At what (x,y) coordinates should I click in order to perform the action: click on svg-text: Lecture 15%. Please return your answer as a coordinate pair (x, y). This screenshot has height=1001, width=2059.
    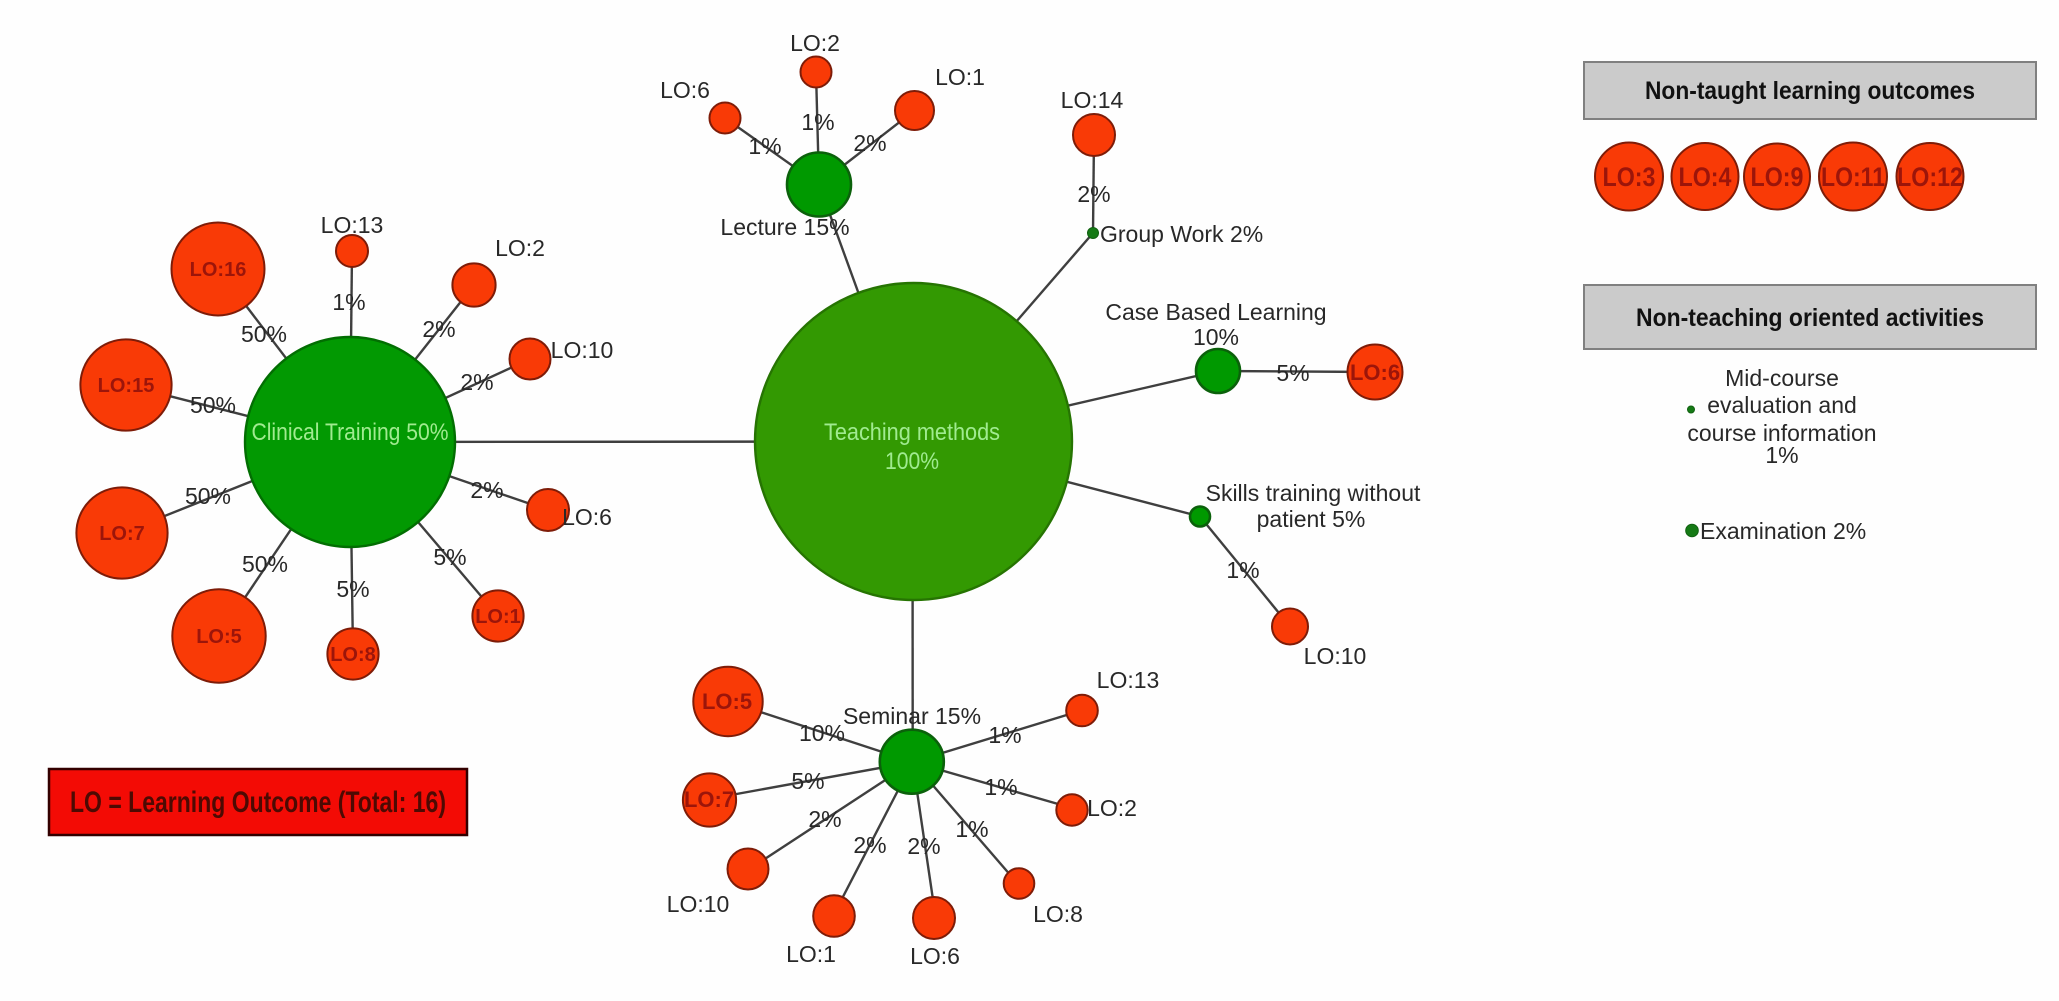
    Looking at the image, I should click on (784, 227).